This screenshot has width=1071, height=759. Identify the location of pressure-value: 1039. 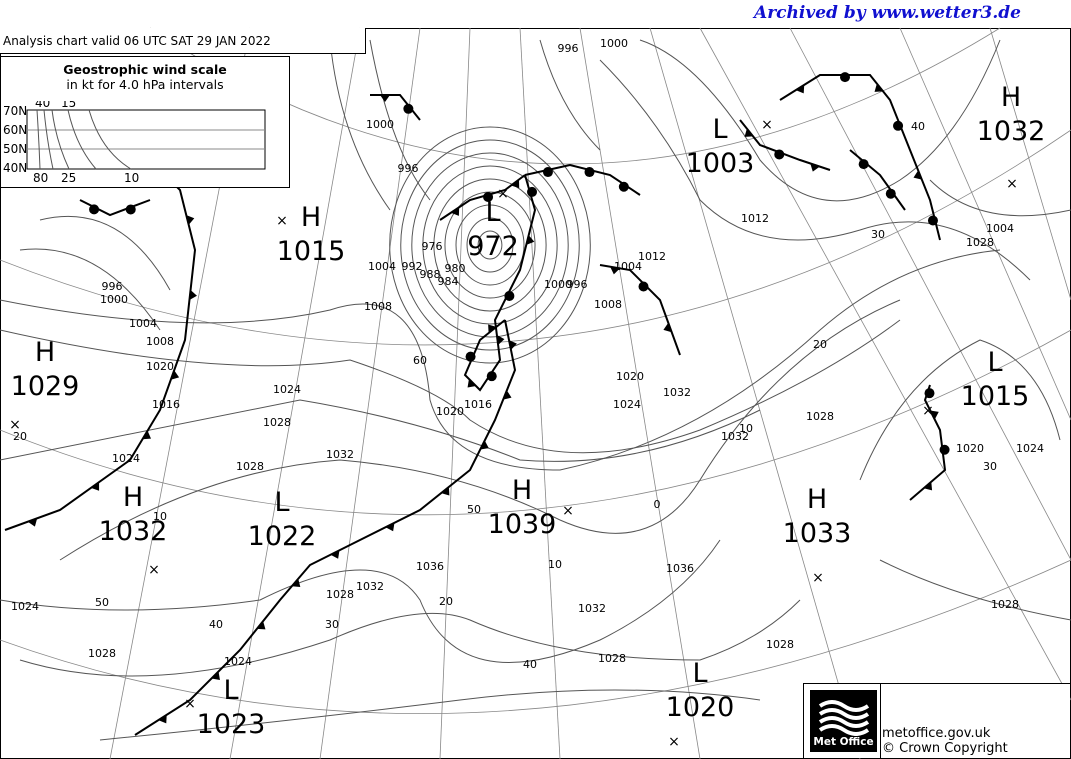
(522, 524).